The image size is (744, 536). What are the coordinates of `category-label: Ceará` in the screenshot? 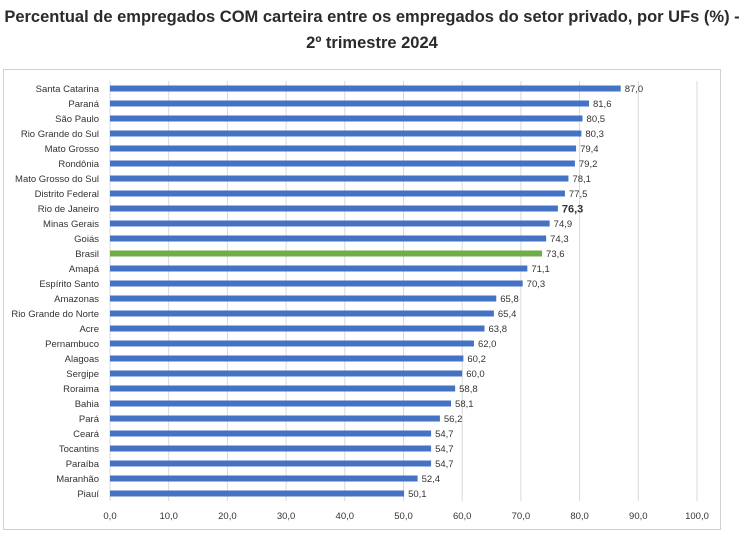 It's located at (86, 434).